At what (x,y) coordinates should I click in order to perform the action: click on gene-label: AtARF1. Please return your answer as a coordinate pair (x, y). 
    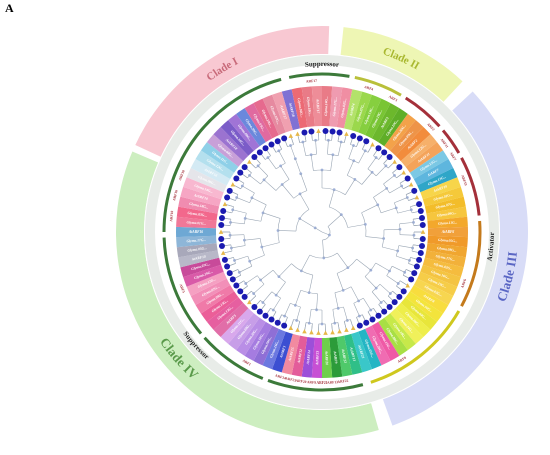
    Looking at the image, I should click on (283, 352).